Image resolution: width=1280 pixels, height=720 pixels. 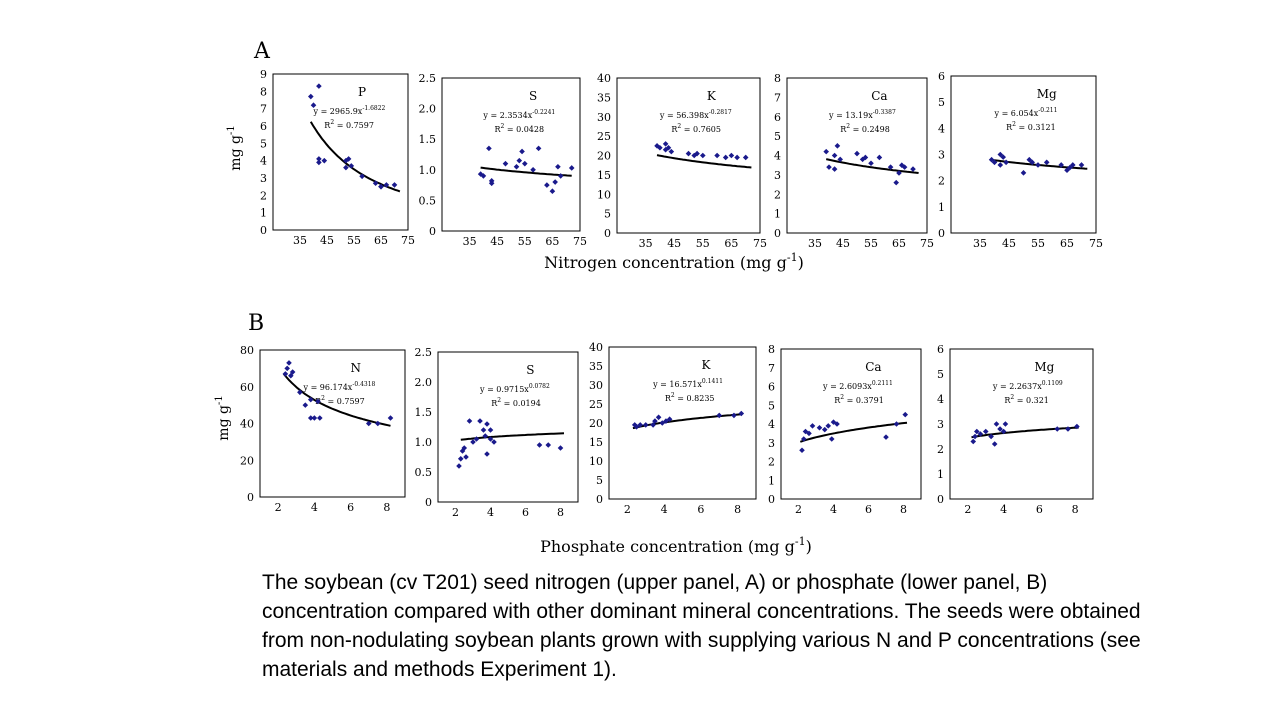 What do you see at coordinates (247, 350) in the screenshot?
I see `y-tick-label: 80` at bounding box center [247, 350].